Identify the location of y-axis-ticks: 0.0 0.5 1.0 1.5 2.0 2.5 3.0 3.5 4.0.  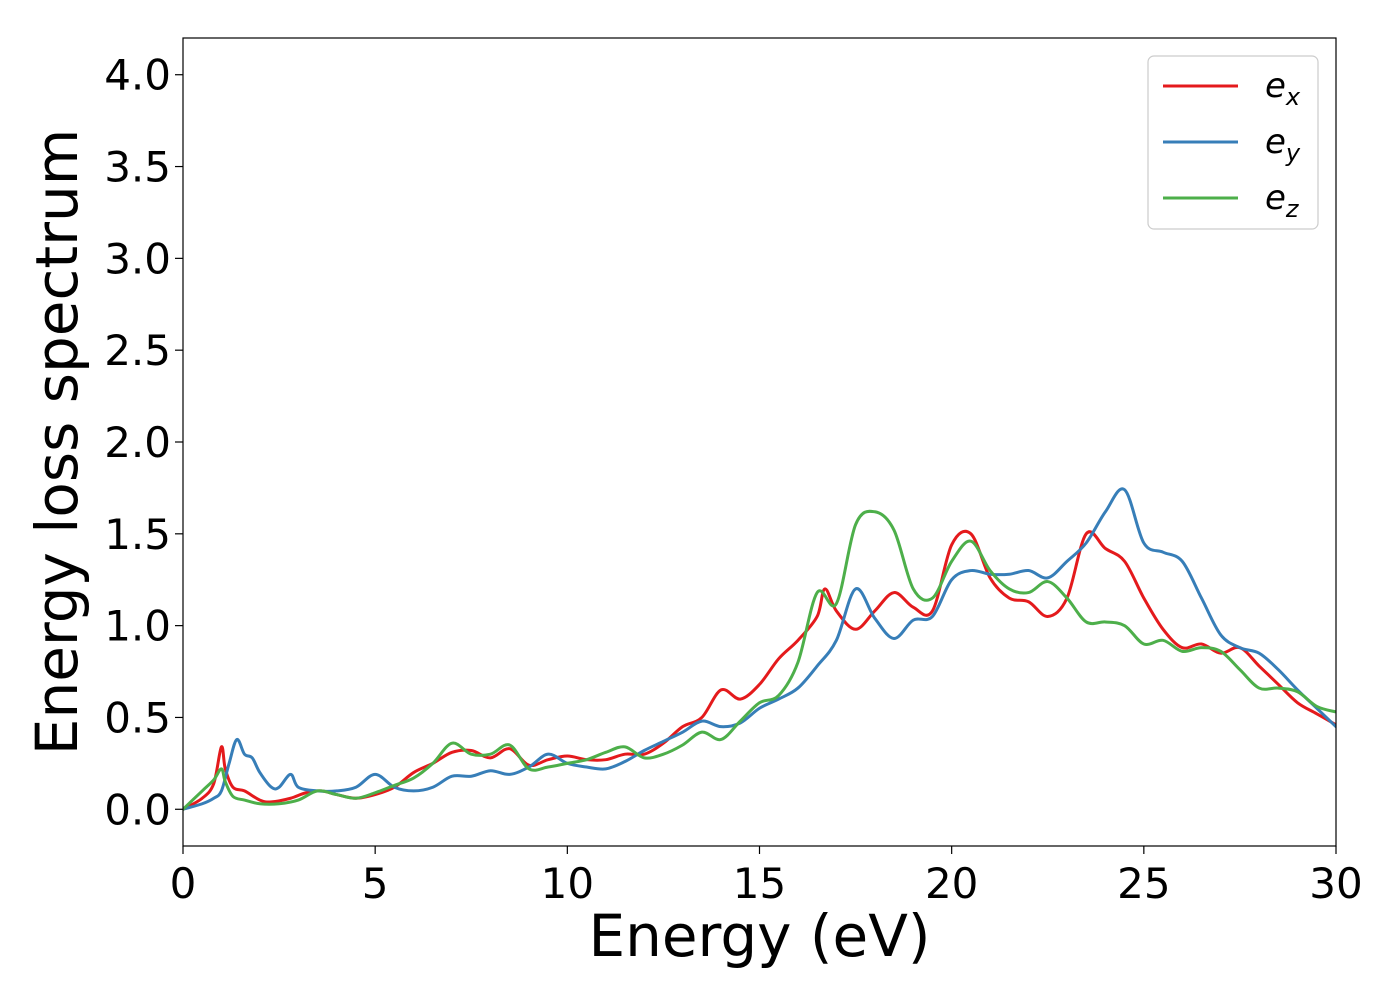
(143, 442).